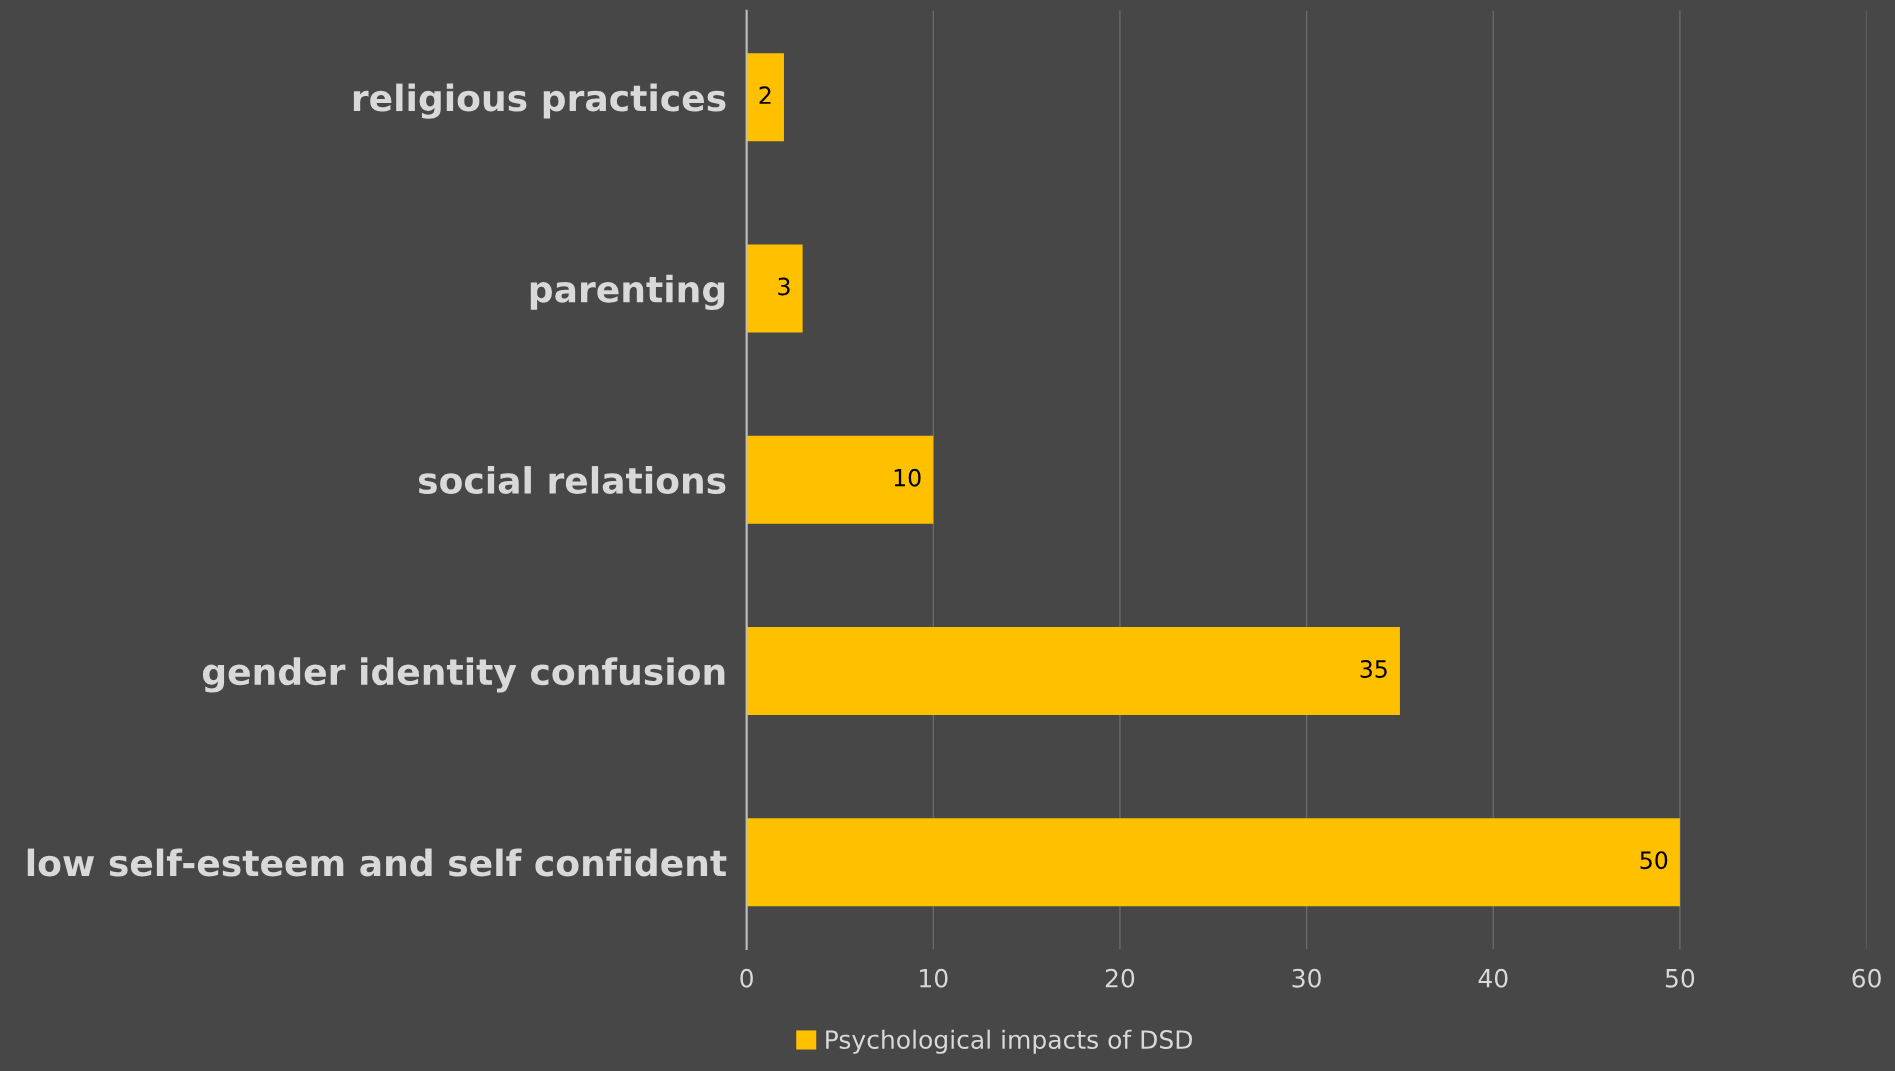 The image size is (1895, 1071). Describe the element at coordinates (934, 978) in the screenshot. I see `x-tick-label: 10` at that location.